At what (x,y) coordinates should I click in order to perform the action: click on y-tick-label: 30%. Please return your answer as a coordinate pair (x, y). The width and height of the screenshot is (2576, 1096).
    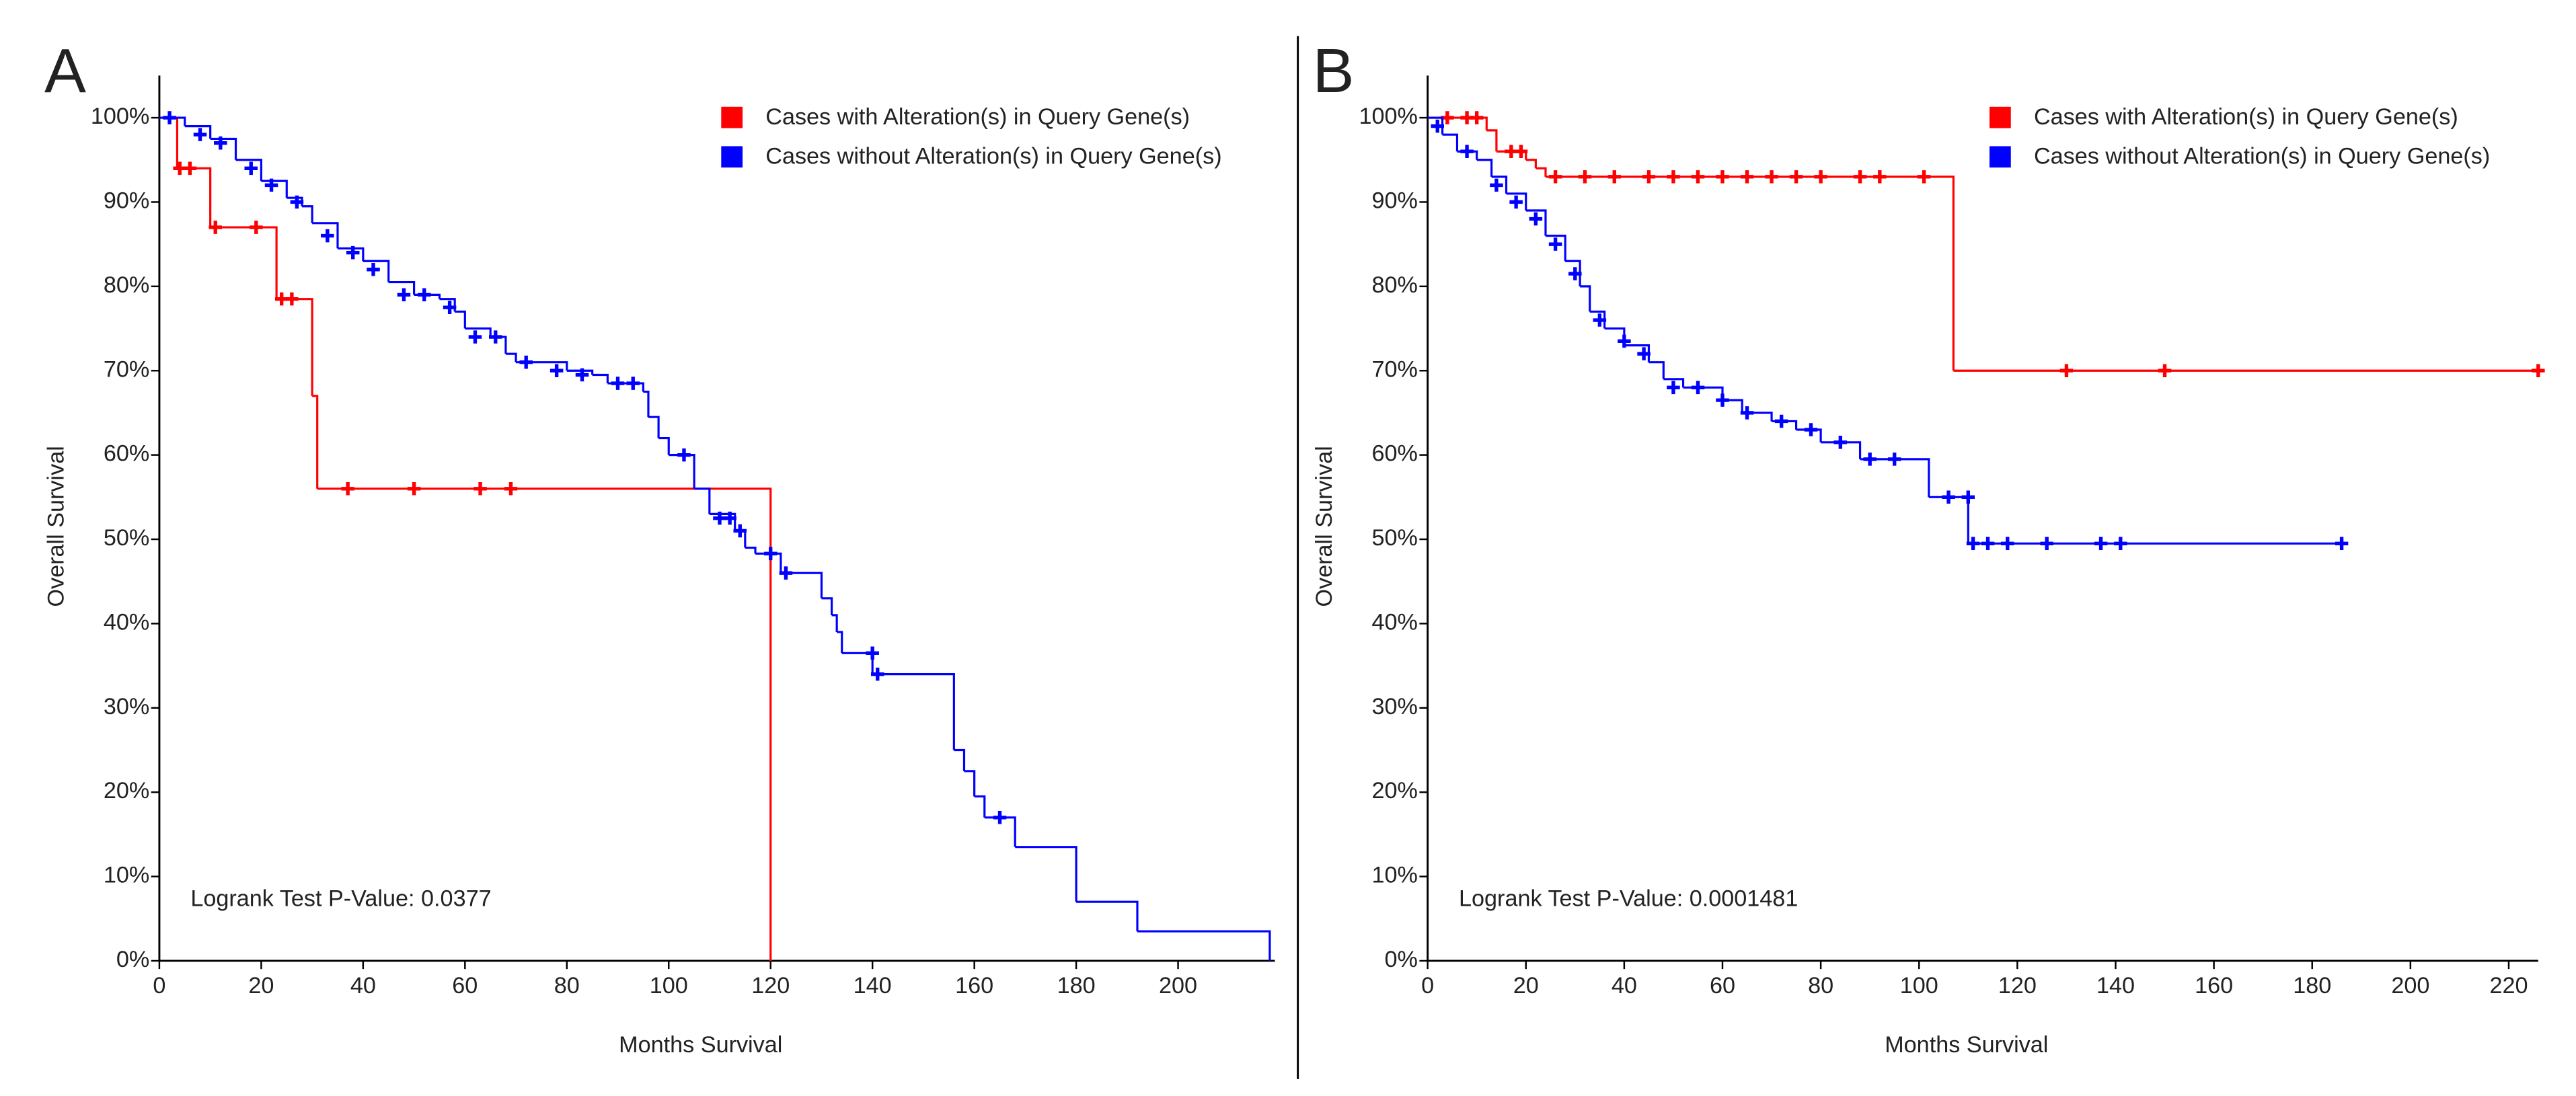
    Looking at the image, I should click on (1395, 707).